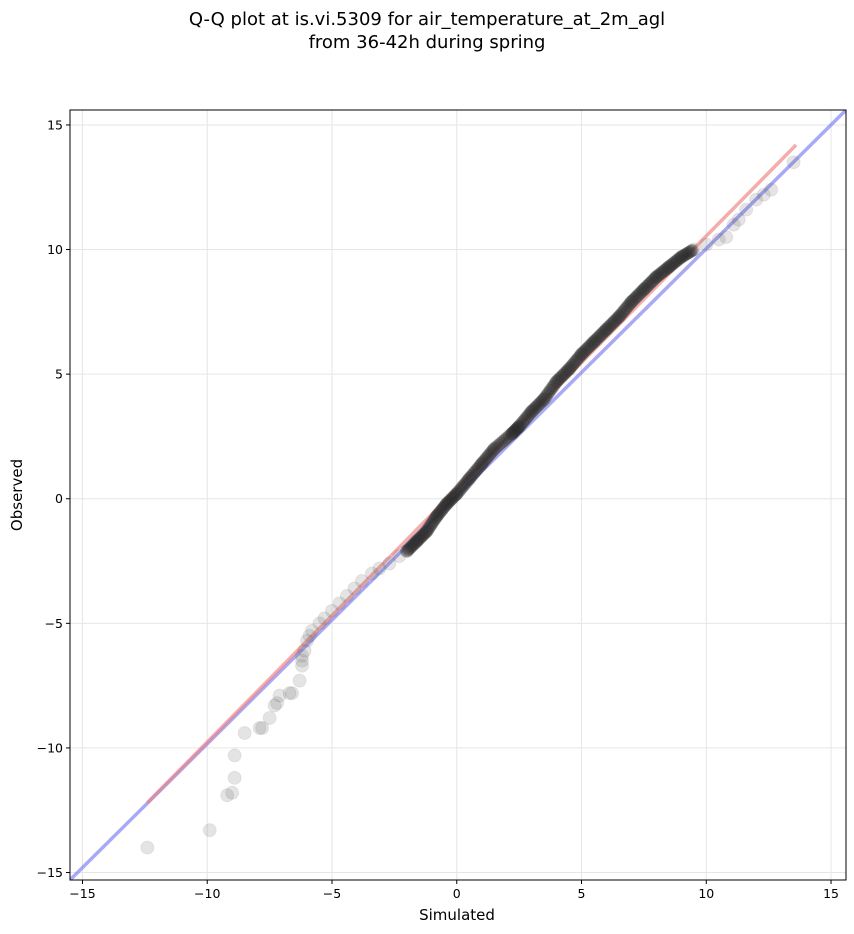 The height and width of the screenshot is (934, 854). What do you see at coordinates (55, 249) in the screenshot?
I see `y-tick-label: 10` at bounding box center [55, 249].